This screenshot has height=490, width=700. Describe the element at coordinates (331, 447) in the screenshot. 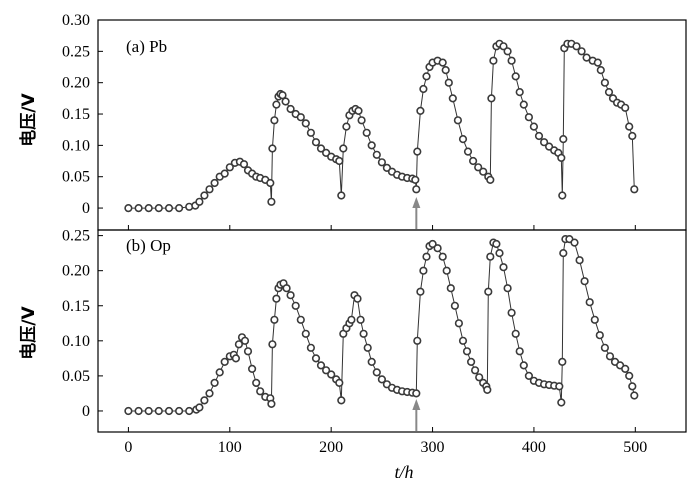

I see `x-tick-label: 200` at that location.